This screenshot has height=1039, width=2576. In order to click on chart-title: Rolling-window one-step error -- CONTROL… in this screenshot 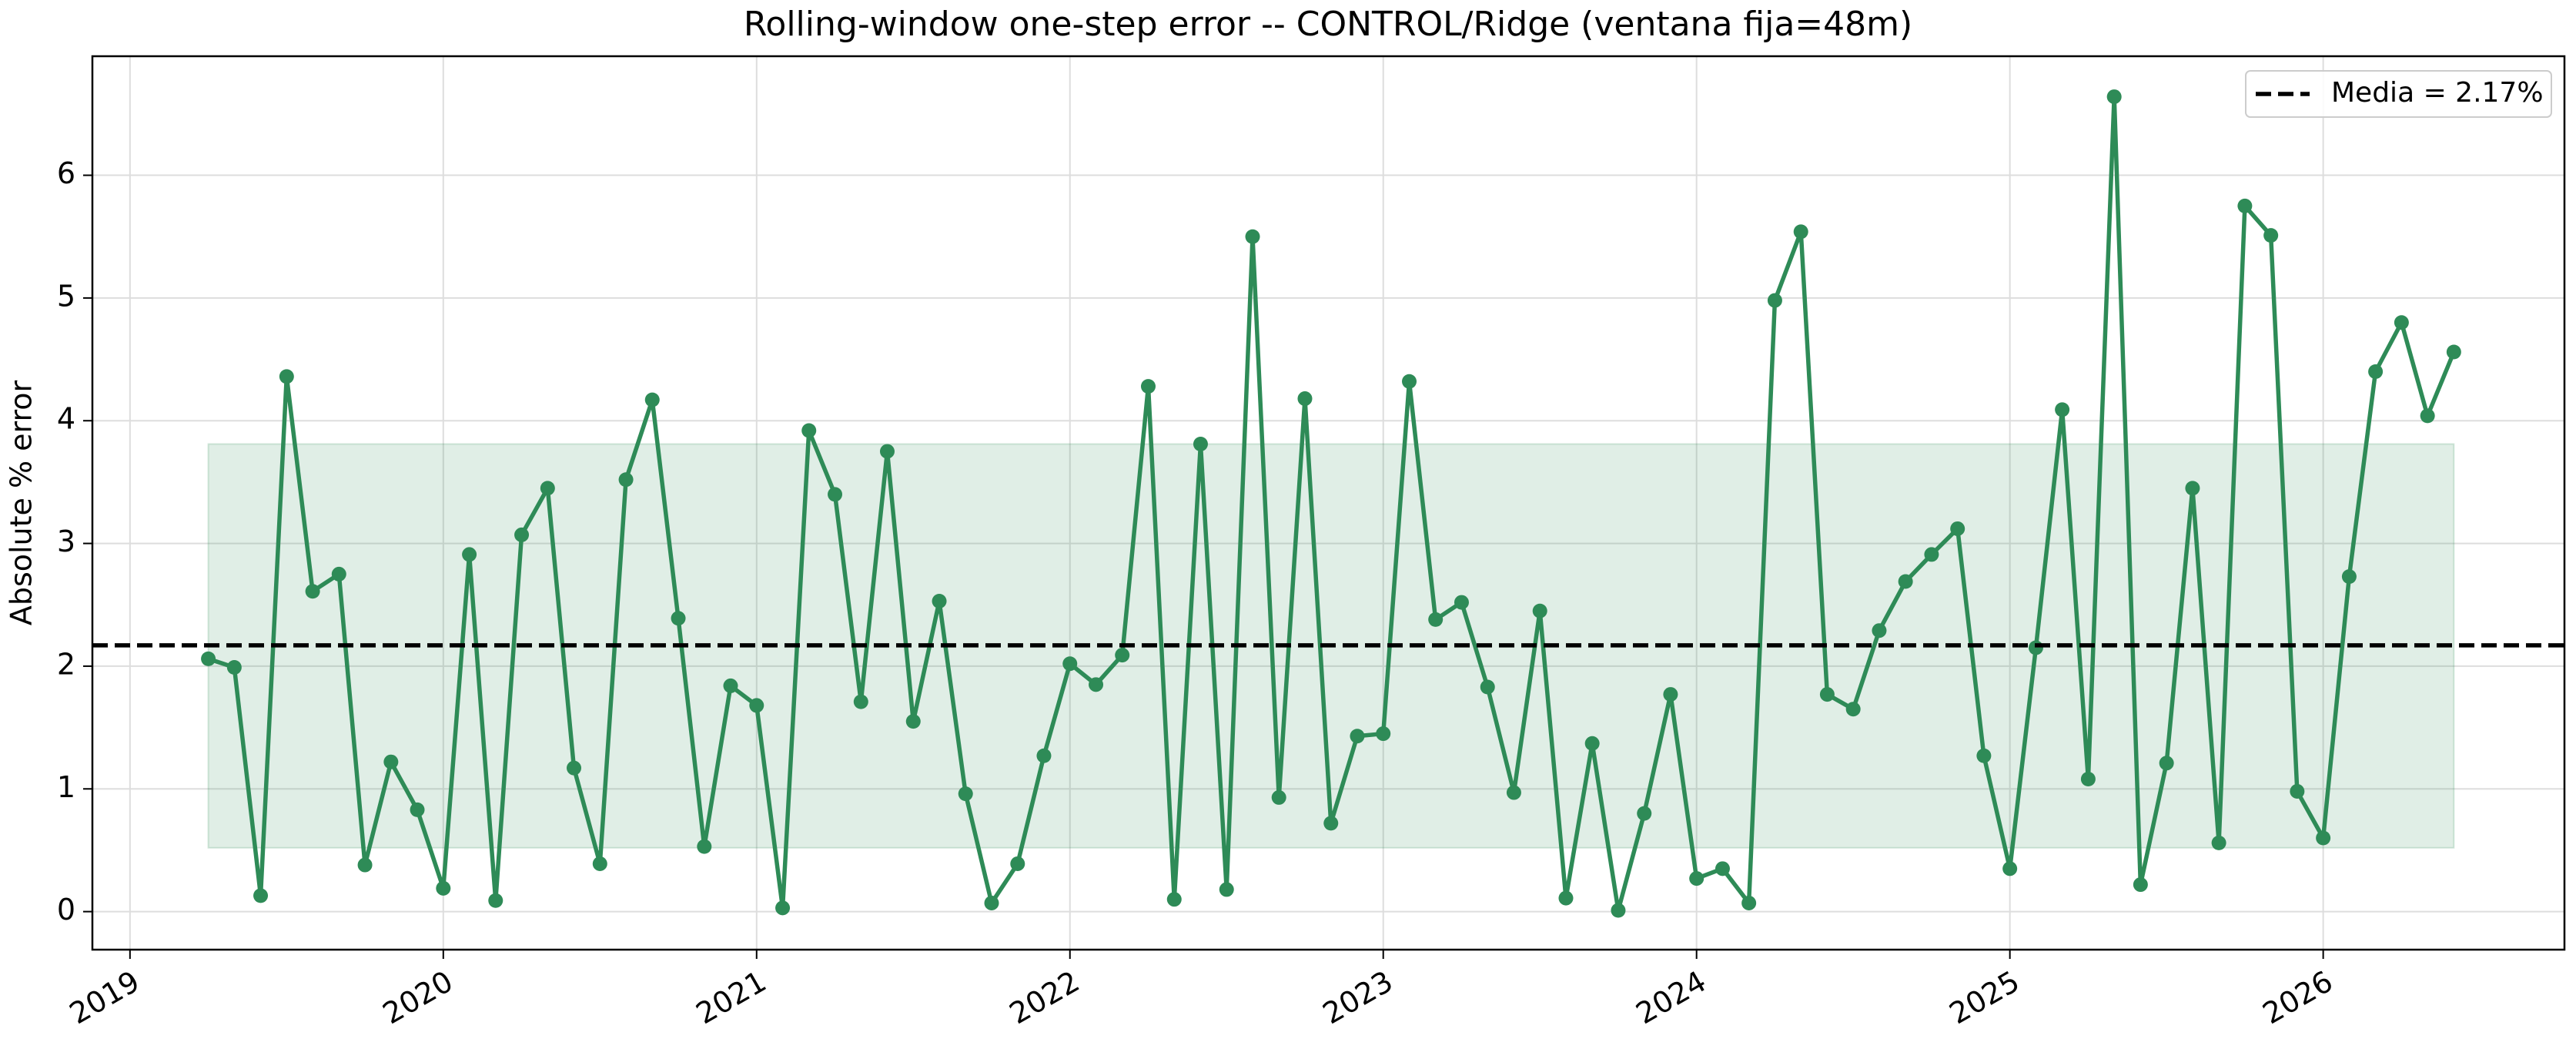, I will do `click(1328, 25)`.